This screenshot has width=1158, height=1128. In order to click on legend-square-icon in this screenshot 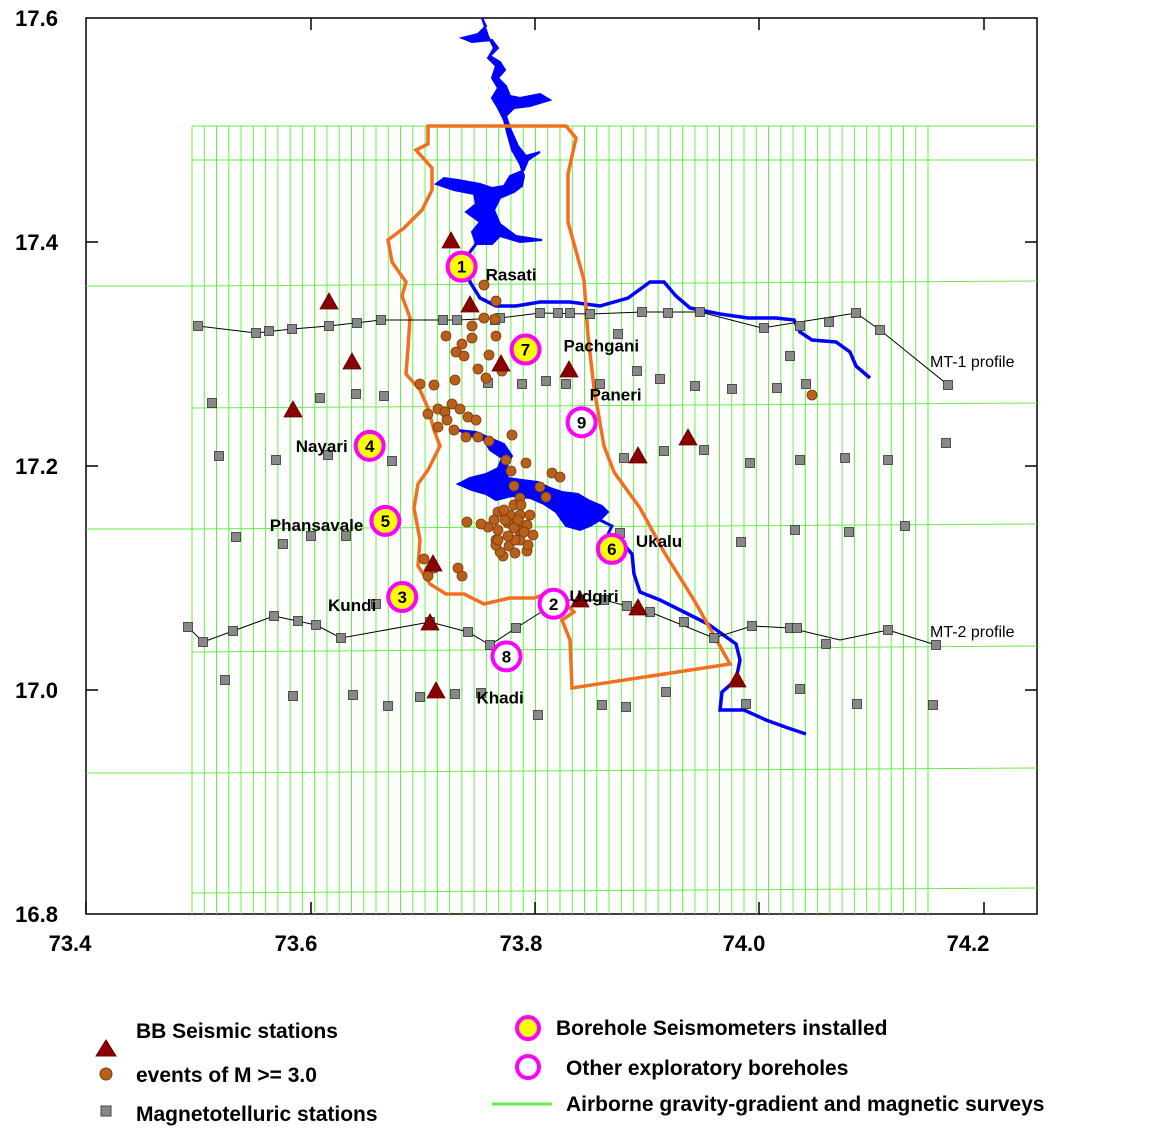, I will do `click(106, 1111)`.